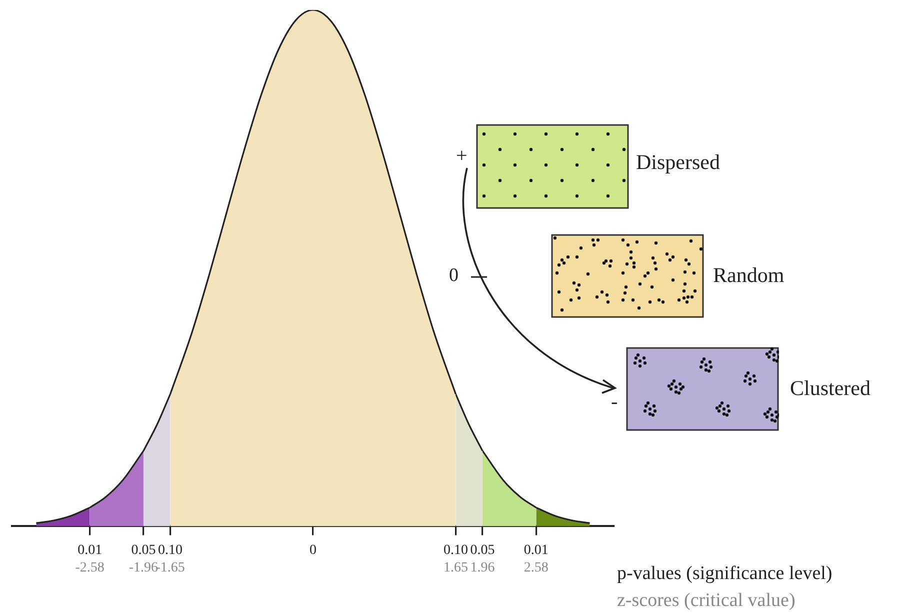 The width and height of the screenshot is (912, 616). Describe the element at coordinates (170, 568) in the screenshot. I see `x-tick-label: -1.65` at that location.